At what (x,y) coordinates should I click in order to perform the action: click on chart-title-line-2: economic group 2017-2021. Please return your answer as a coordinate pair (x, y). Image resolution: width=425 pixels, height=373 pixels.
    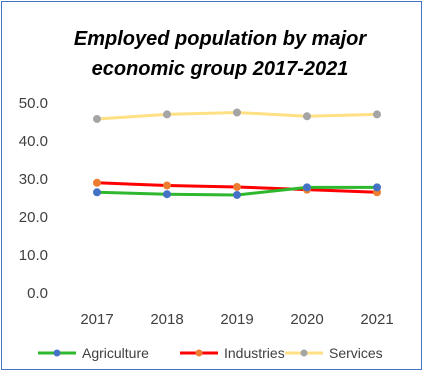
    Looking at the image, I should click on (220, 69).